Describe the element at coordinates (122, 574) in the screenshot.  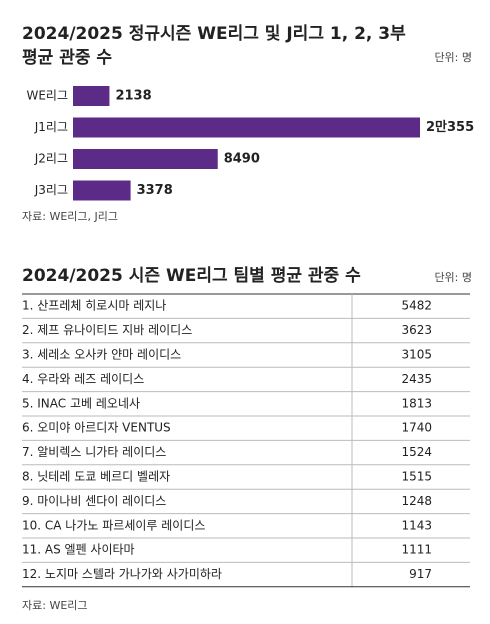
I see `team-name: 12. 노지마 스텔라 가나가와 사가미하라` at that location.